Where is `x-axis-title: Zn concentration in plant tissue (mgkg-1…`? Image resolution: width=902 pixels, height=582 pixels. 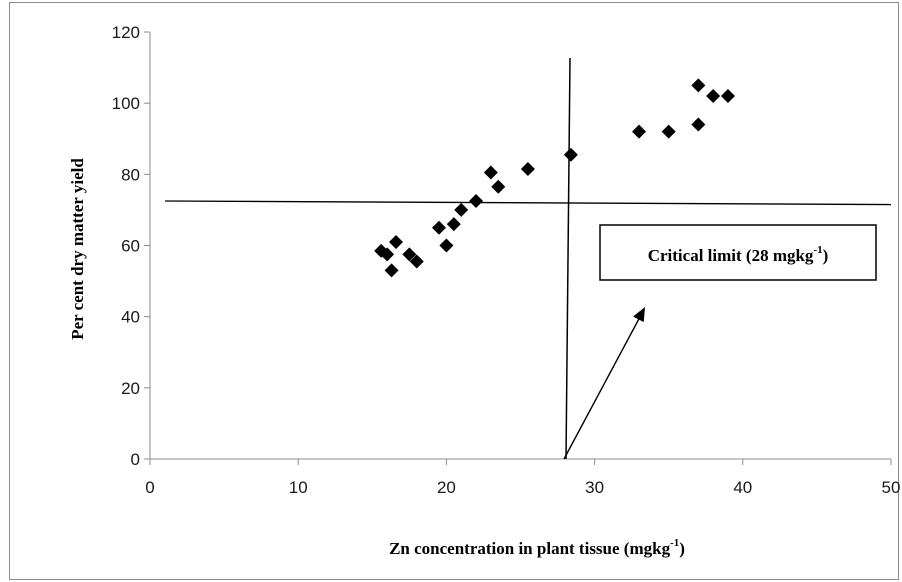
x-axis-title: Zn concentration in plant tissue (mgkg-1… is located at coordinates (537, 547).